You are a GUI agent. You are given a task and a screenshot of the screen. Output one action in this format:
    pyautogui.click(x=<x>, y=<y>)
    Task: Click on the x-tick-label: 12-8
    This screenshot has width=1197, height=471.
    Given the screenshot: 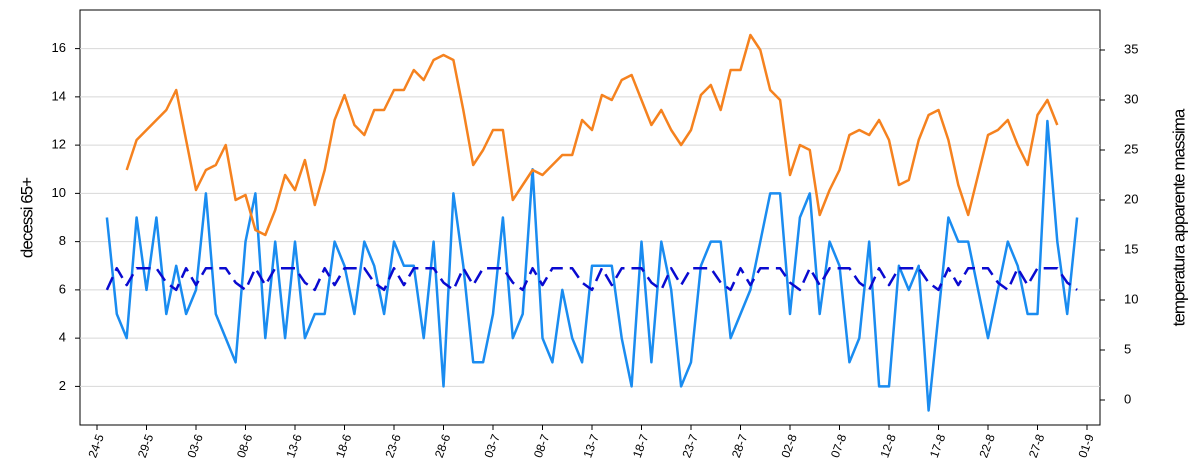 What is the action you would take?
    pyautogui.click(x=887, y=446)
    